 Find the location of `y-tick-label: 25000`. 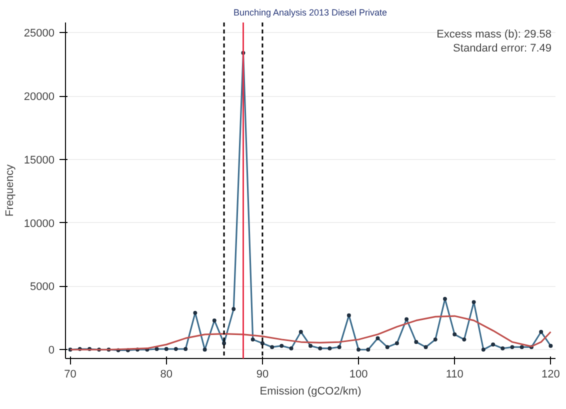

y-tick-label: 25000 is located at coordinates (39, 34).